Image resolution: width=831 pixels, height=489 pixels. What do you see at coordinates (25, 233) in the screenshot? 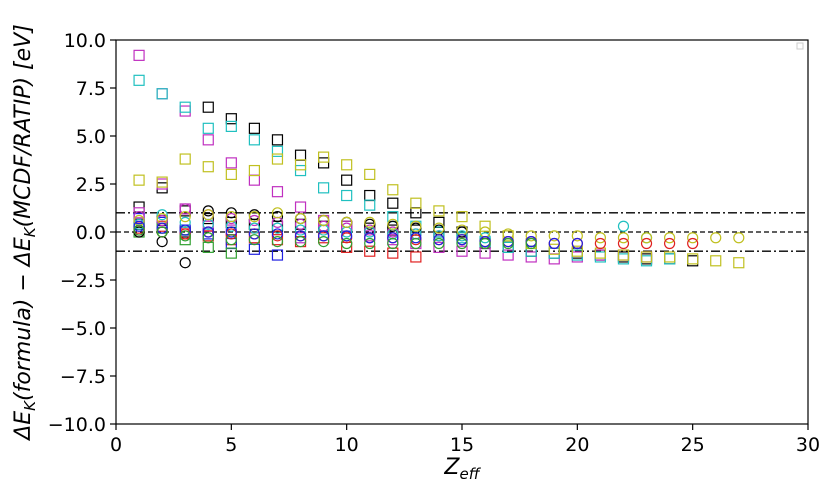
I see `y-axis-label: ΔEK(formula) − ΔEK(MCDF/RATIP) [eV]` at bounding box center [25, 233].